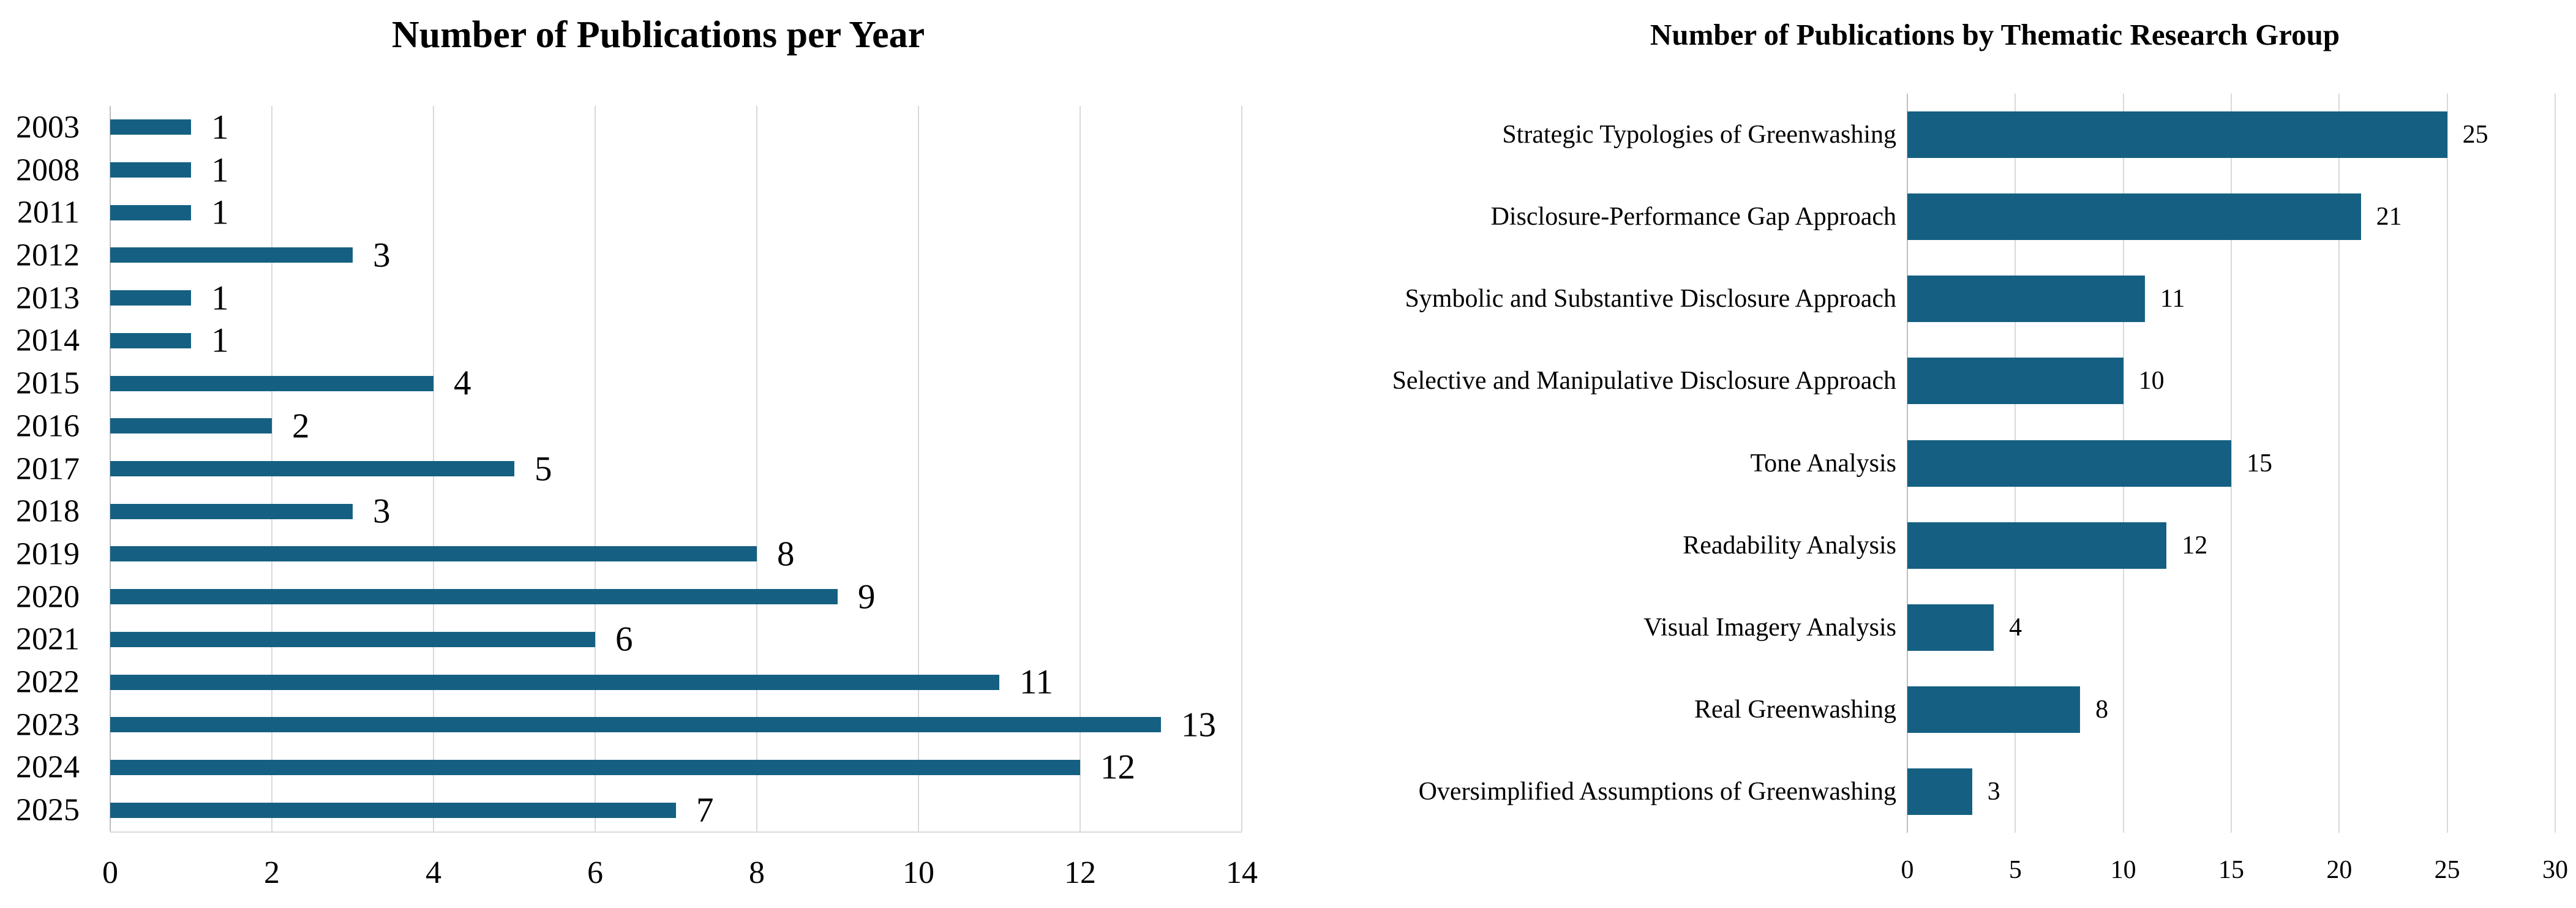 The height and width of the screenshot is (908, 2576). What do you see at coordinates (2339, 870) in the screenshot?
I see `x-tick-label: 20` at bounding box center [2339, 870].